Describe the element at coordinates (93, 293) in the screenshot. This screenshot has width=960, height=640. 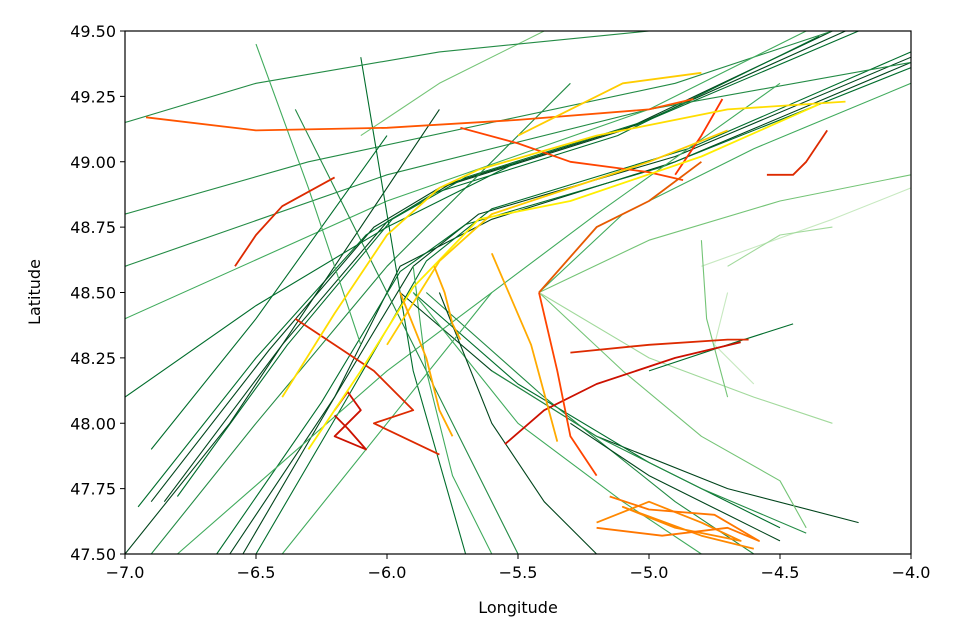
I see `y-tick-label: 48.50` at that location.